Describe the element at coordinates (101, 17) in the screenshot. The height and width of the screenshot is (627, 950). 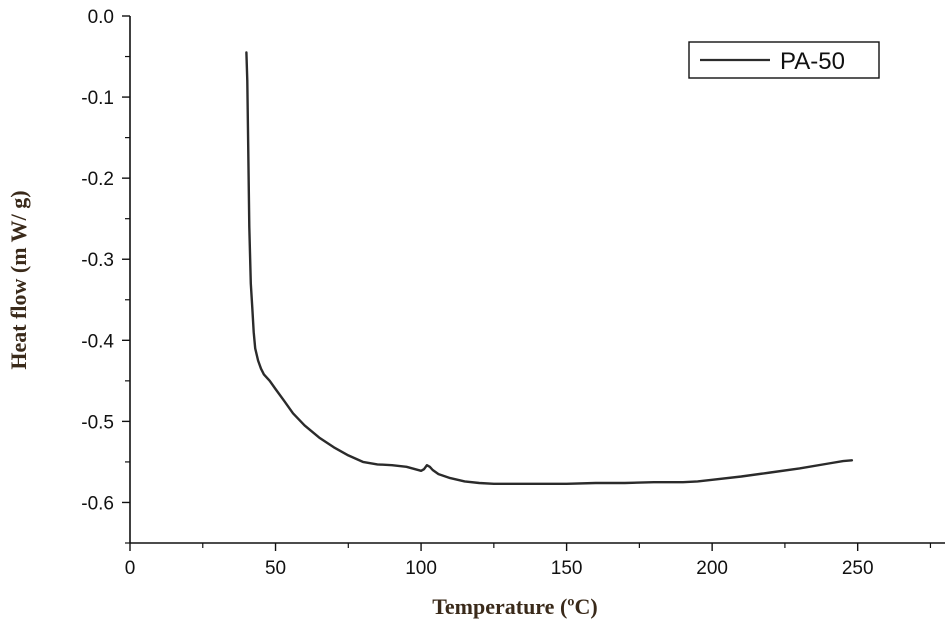
I see `y-tick-label: 0.0` at that location.